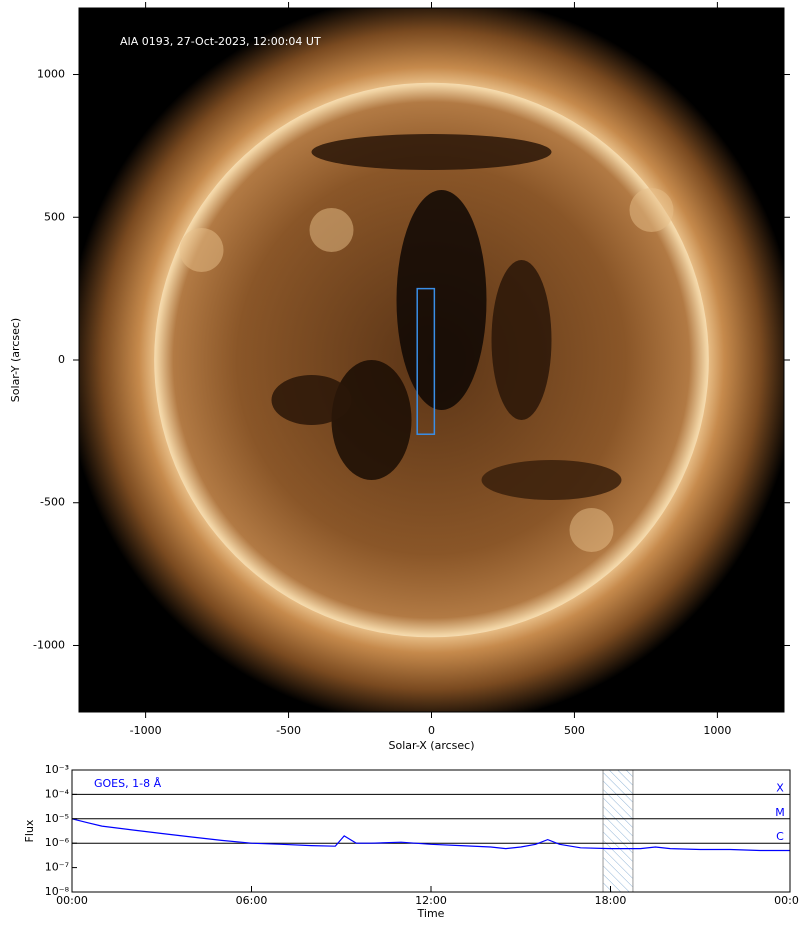 This screenshot has width=799, height=939. Describe the element at coordinates (57, 842) in the screenshot. I see `y-tick-label: 10⁻⁶` at that location.